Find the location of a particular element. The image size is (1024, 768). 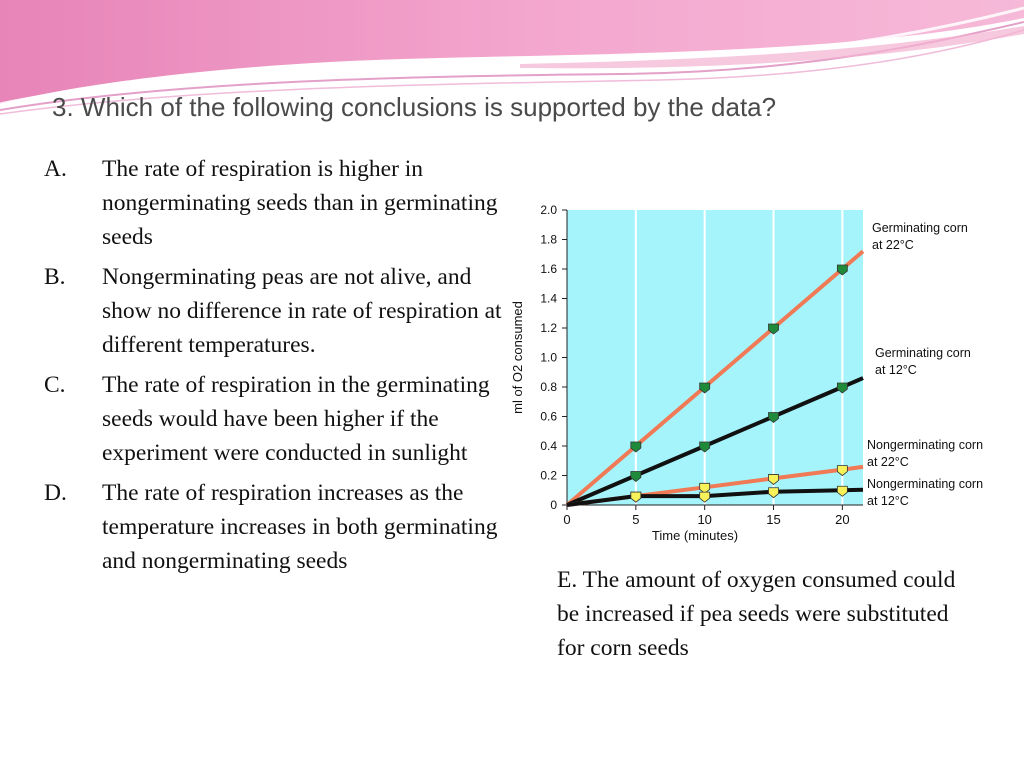

option-letter: A. is located at coordinates (55, 169).